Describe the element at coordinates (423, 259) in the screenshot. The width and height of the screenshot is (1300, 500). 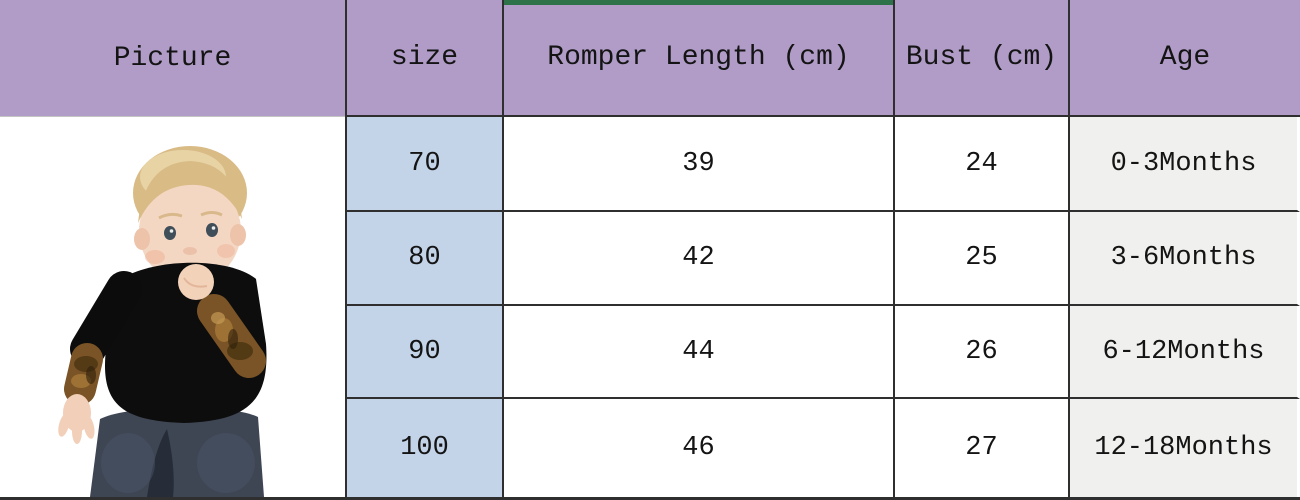
I see `cell-size-r2: 80` at that location.